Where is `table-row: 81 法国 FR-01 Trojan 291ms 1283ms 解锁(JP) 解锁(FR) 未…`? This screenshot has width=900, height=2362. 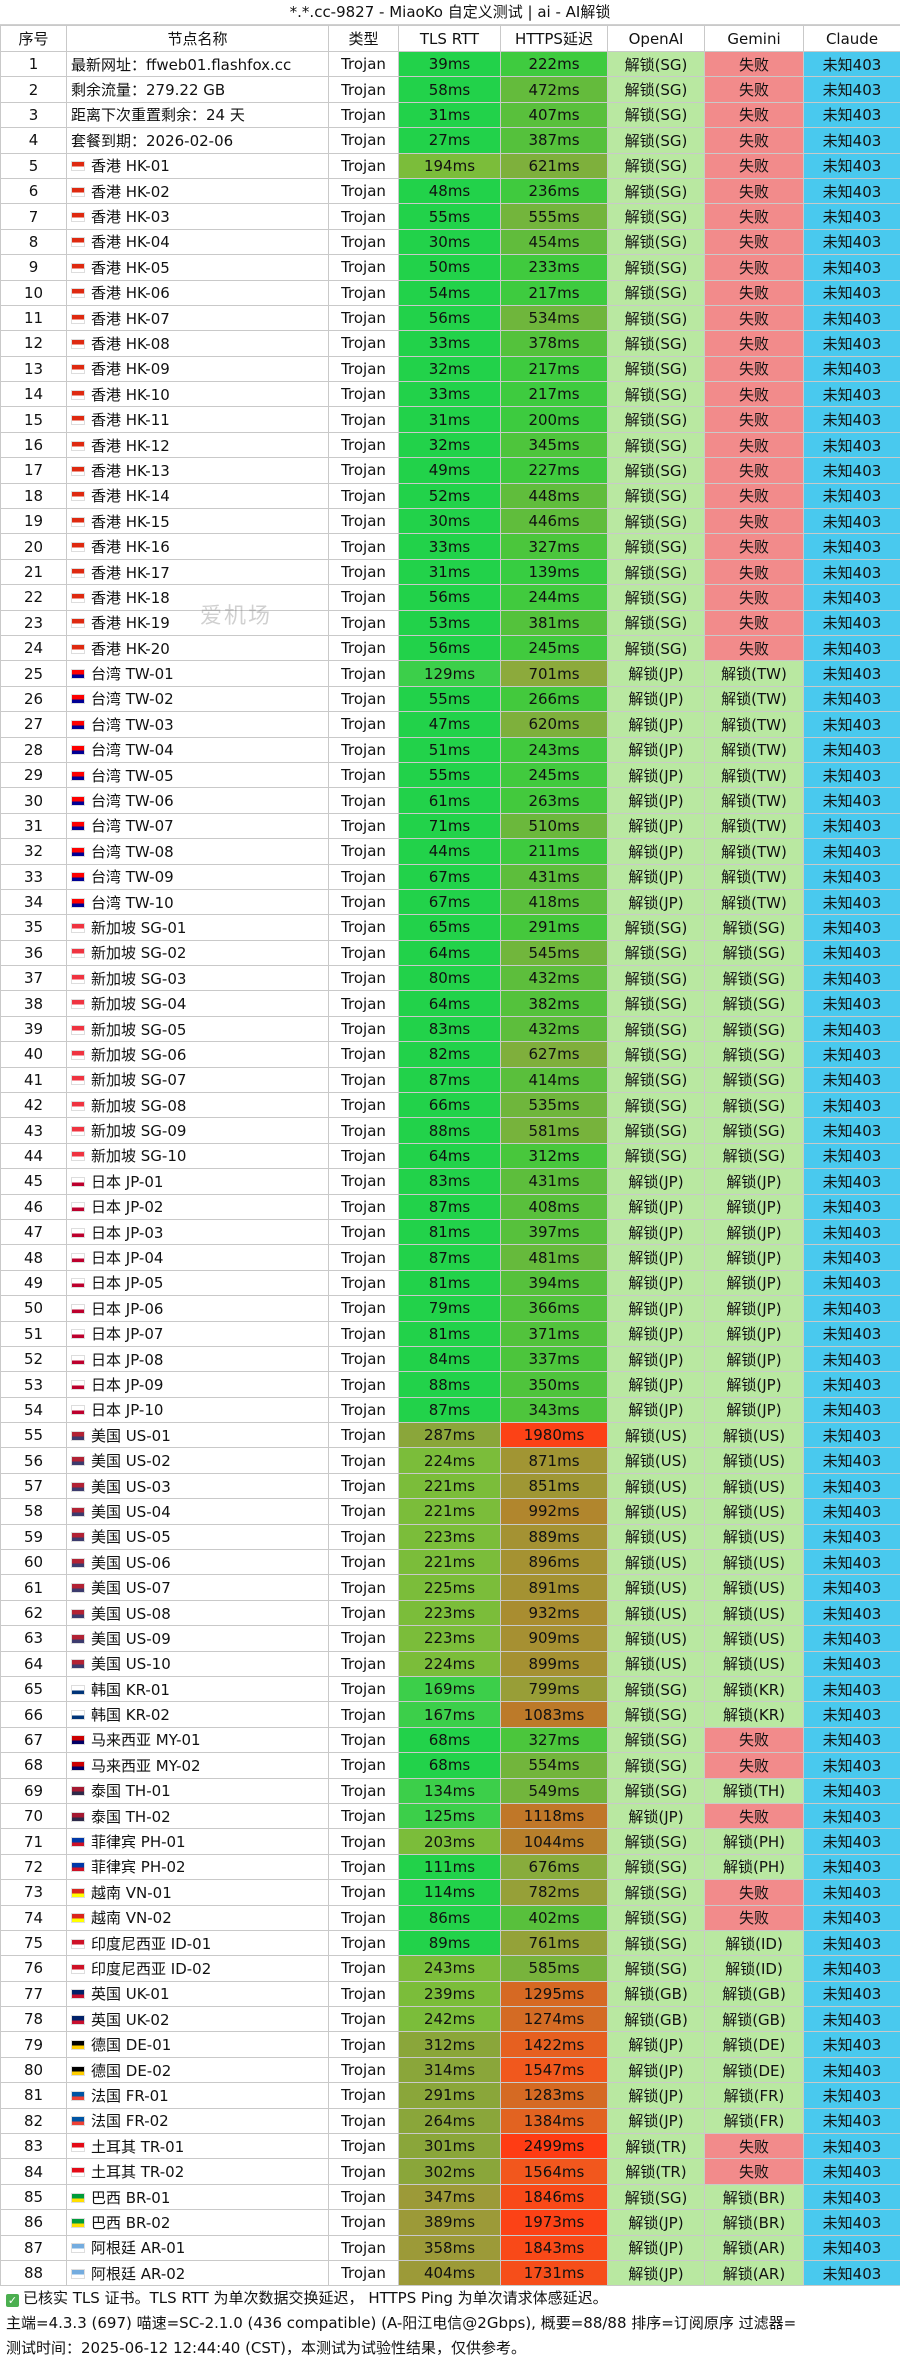
table-row: 81 法国 FR-01 Trojan 291ms 1283ms 解锁(JP) 解锁(FR) 未… is located at coordinates (450, 2095).